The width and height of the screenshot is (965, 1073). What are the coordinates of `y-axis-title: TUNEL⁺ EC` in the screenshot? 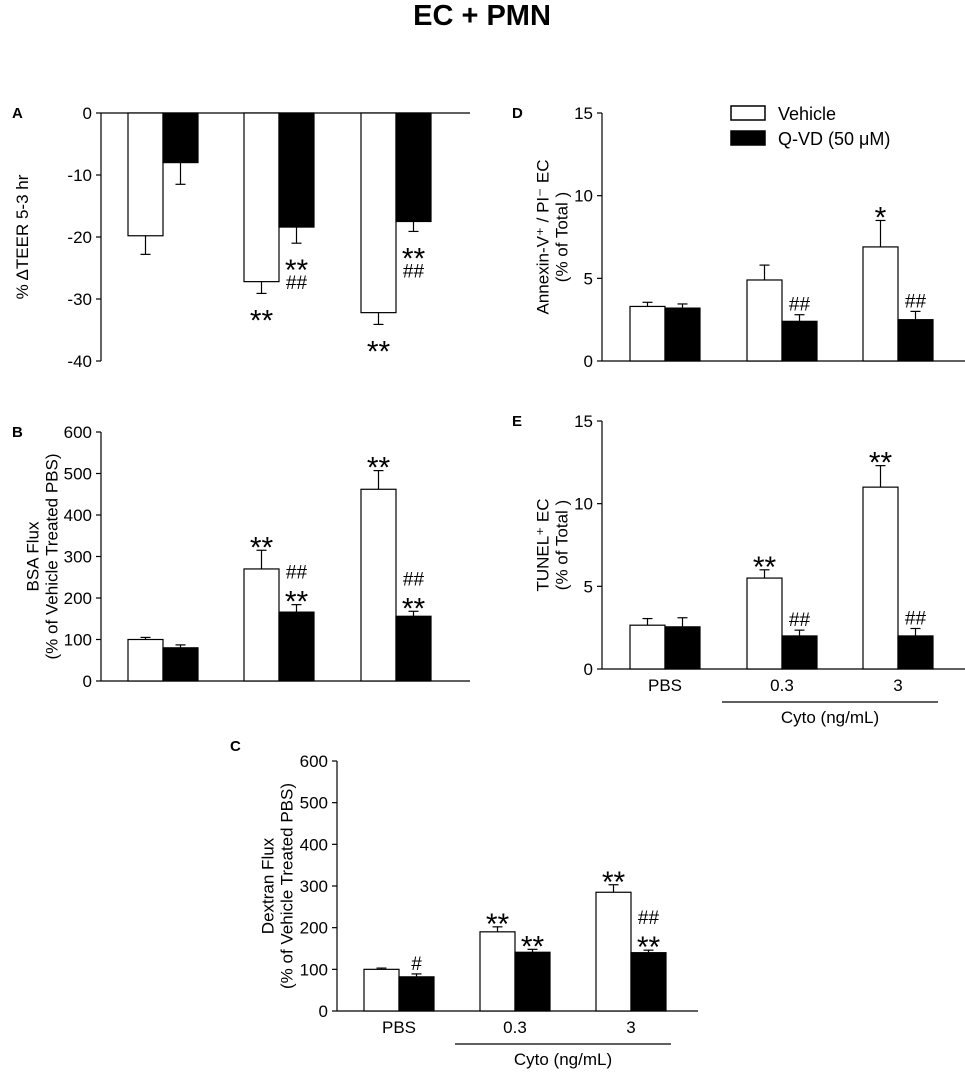 It's located at (543, 544).